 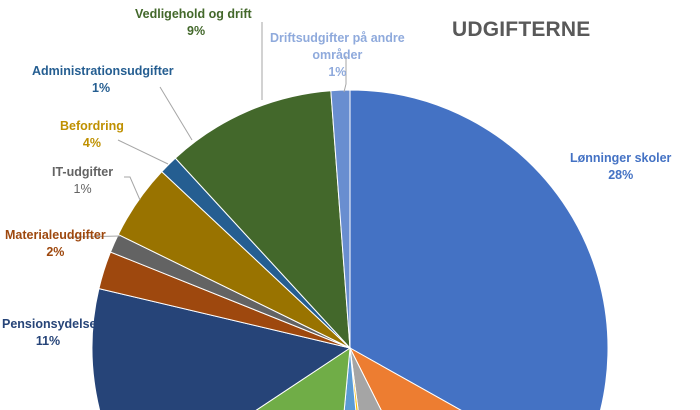 I want to click on label-lonninger: Lønninger skoler 28%, so click(x=621, y=166).